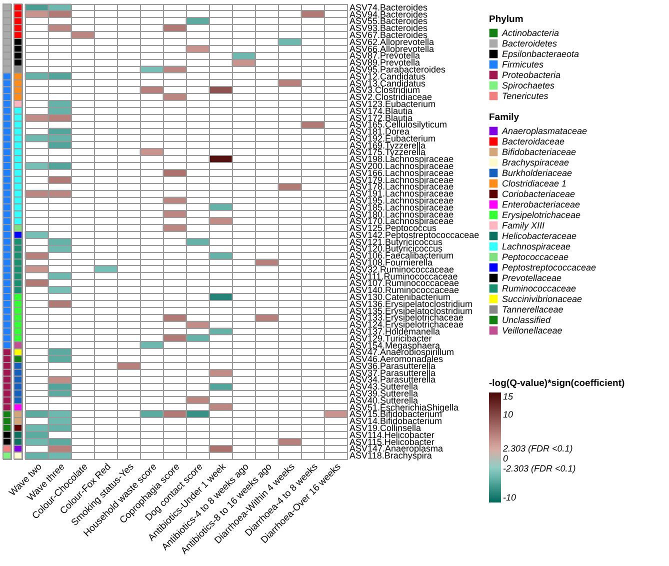  What do you see at coordinates (505, 459) in the screenshot?
I see `color-bar-label: 0` at bounding box center [505, 459].